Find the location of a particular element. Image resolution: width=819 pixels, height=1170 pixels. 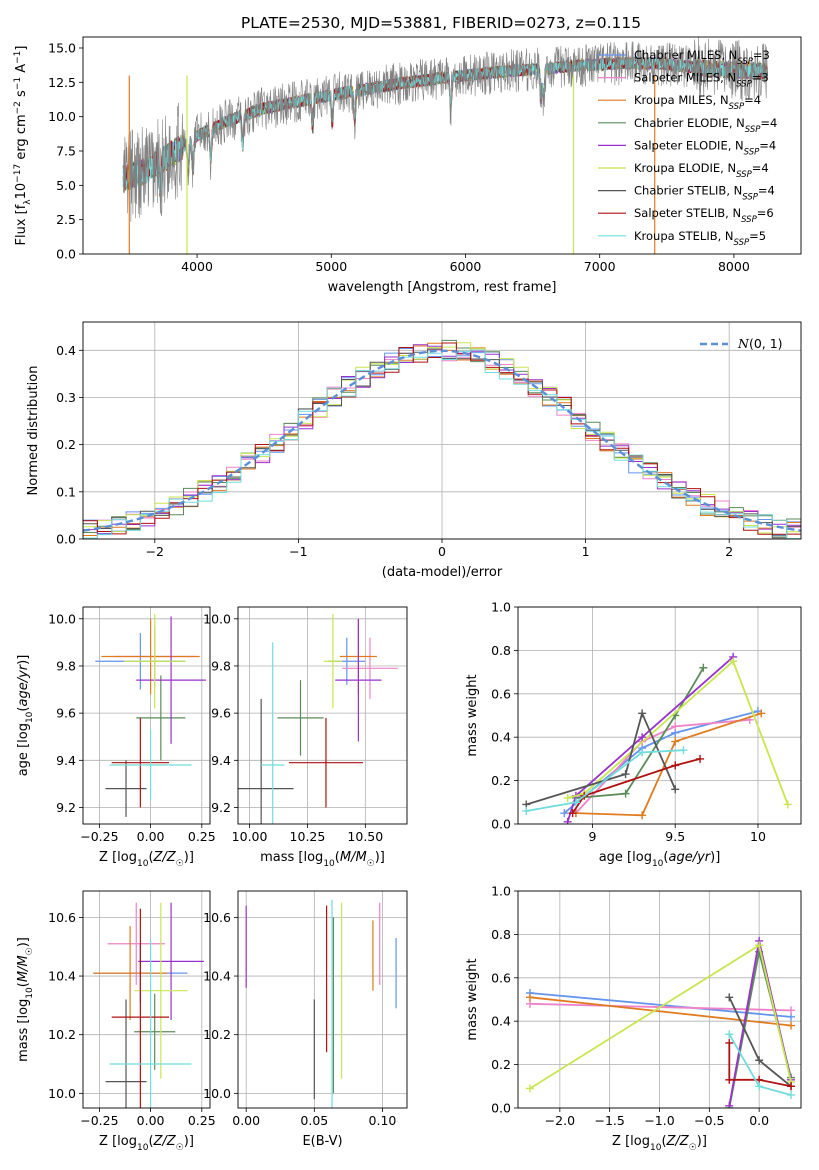

legend-entry-salpeter-stelib: Salpeter STELIB, NSSP=6 is located at coordinates (704, 215).